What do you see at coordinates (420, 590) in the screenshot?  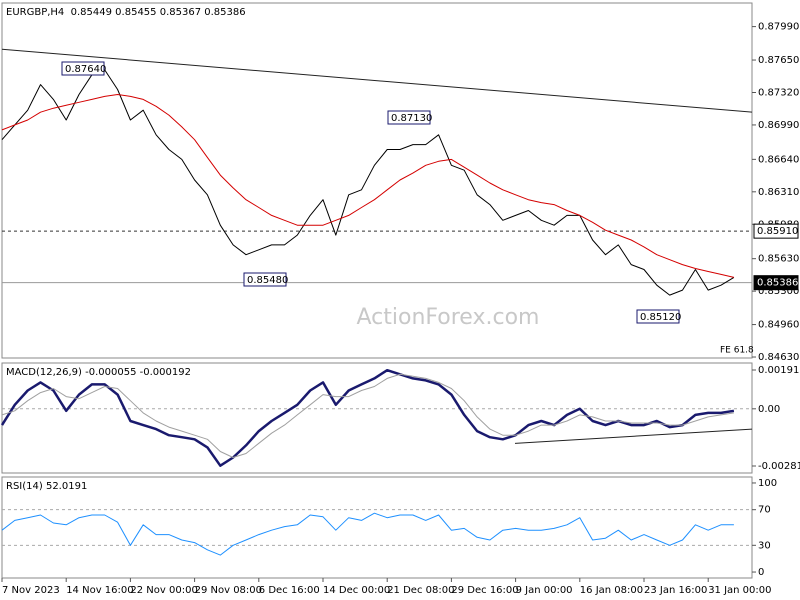 I see `x-tick-label: 21 Dec 08:00` at bounding box center [420, 590].